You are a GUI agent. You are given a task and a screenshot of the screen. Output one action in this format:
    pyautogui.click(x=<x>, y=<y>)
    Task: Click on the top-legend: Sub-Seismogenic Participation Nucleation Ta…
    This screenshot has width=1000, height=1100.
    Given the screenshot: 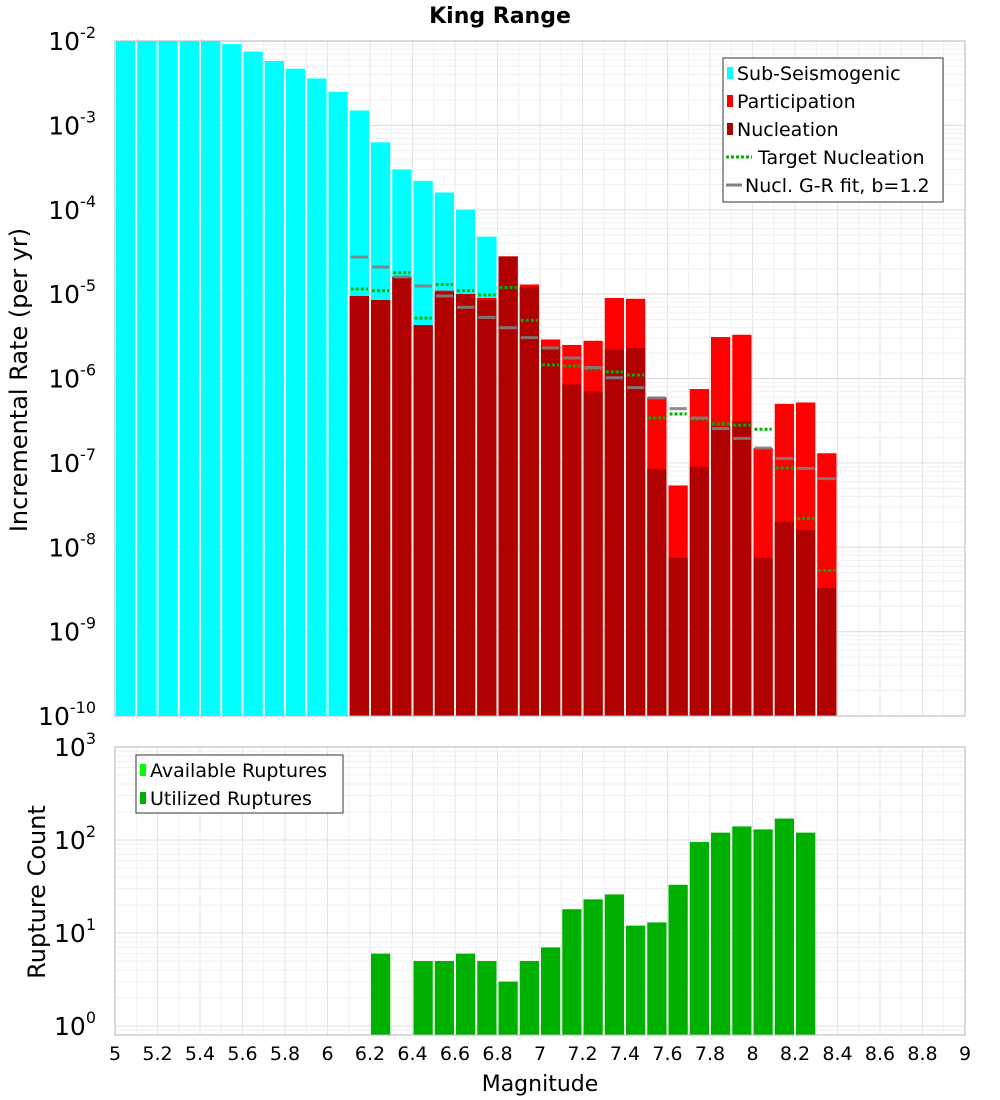 What is the action you would take?
    pyautogui.click(x=833, y=130)
    